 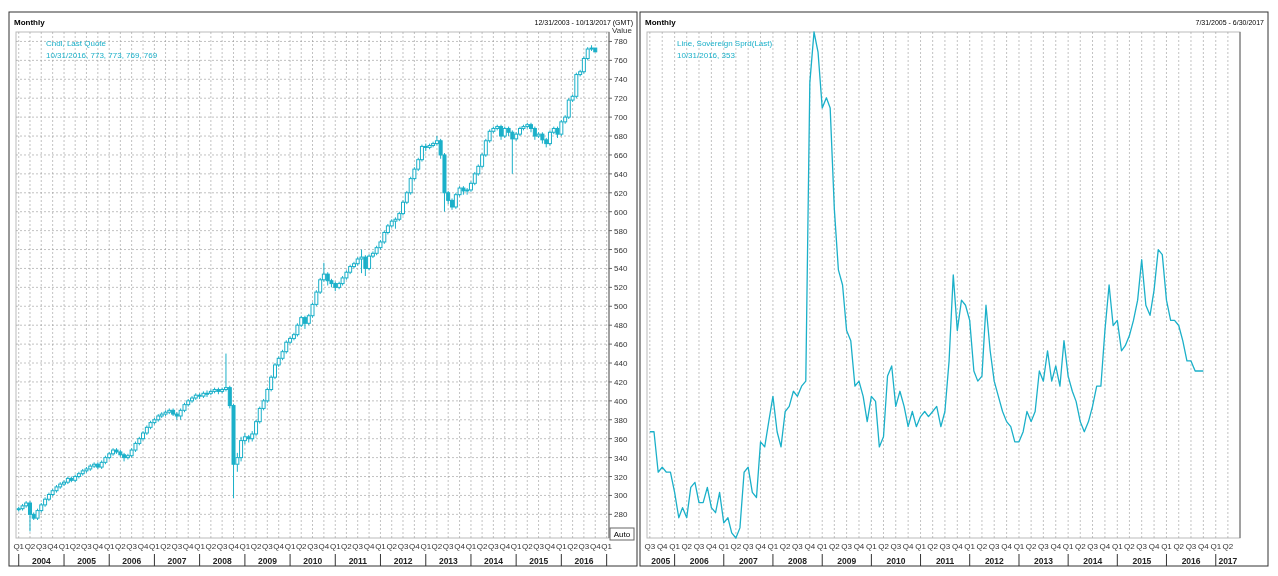 What do you see at coordinates (621, 364) in the screenshot?
I see `y-tick-label: 440` at bounding box center [621, 364].